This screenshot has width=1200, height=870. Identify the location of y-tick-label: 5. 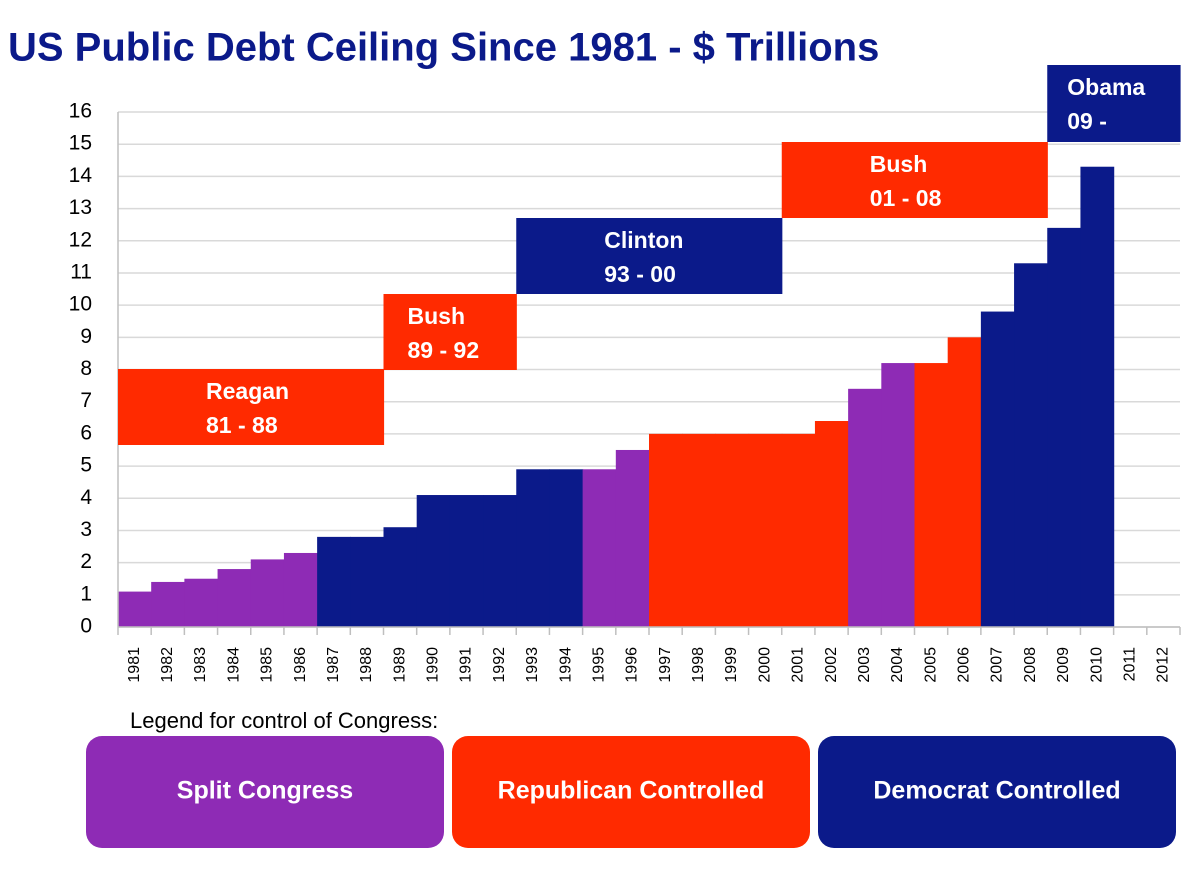
(86, 465).